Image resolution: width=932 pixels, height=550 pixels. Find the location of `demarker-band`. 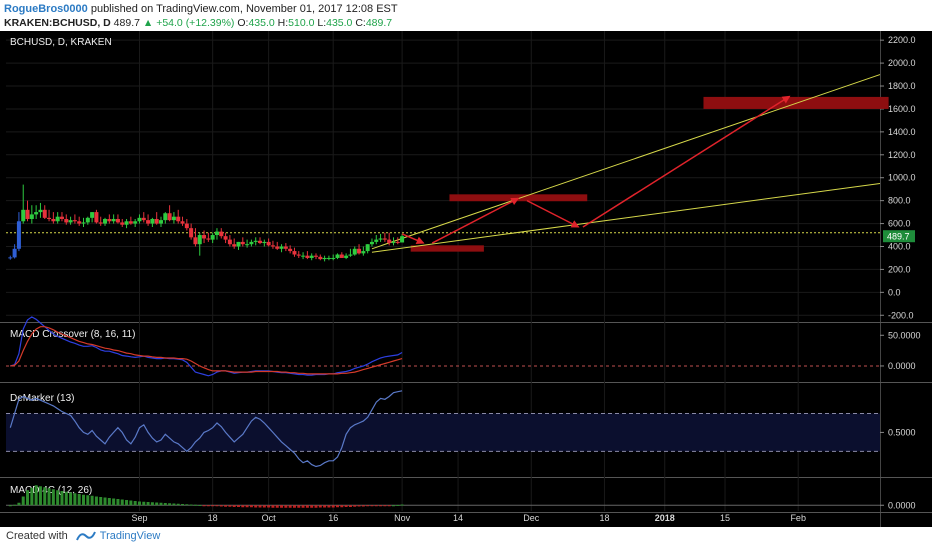

demarker-band is located at coordinates (443, 432).